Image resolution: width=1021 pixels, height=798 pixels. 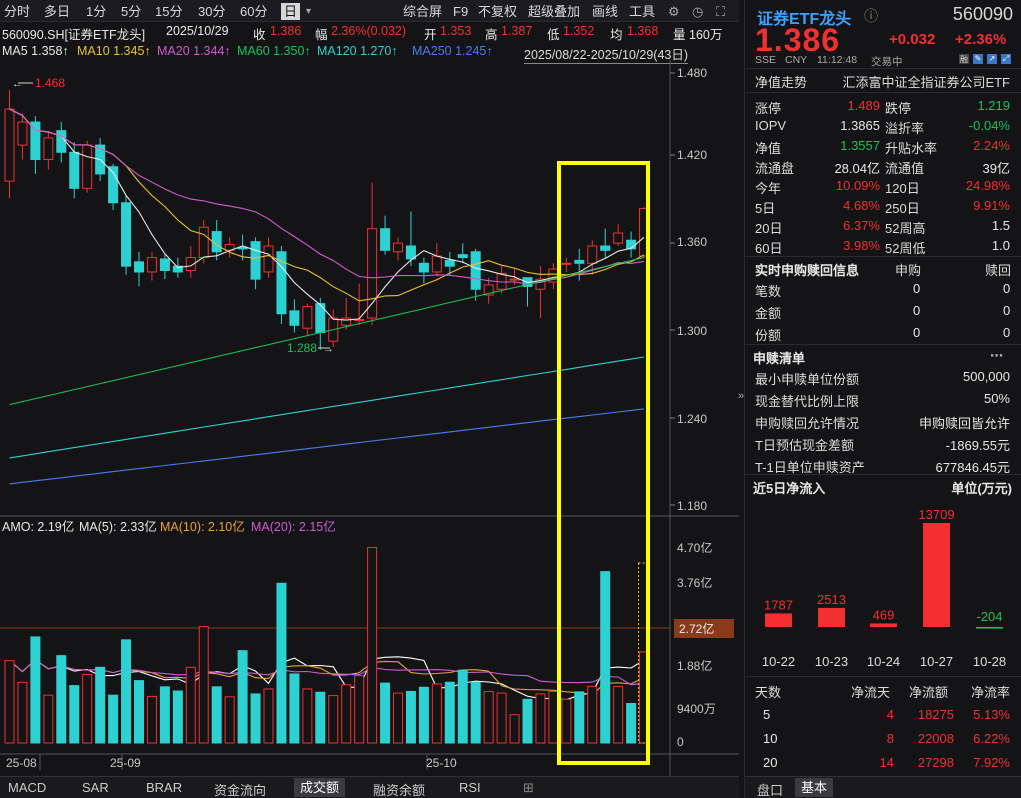 I want to click on quote-label: 60日, so click(x=769, y=248).